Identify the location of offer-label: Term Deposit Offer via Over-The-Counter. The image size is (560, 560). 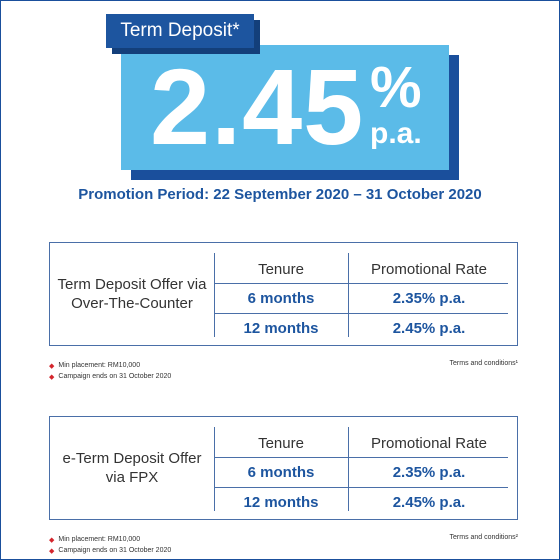
(132, 294).